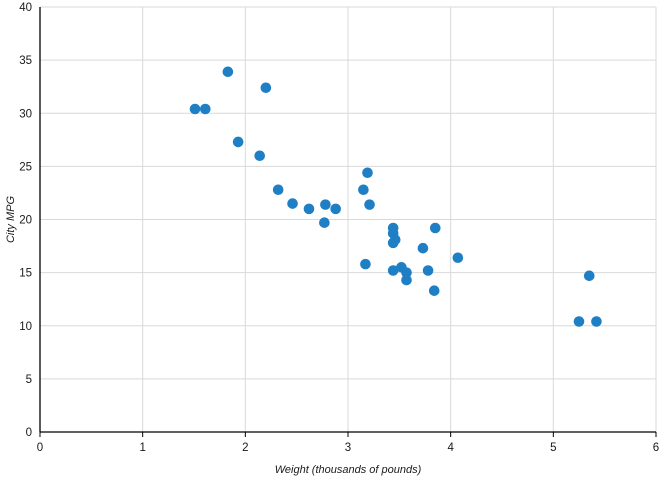  What do you see at coordinates (11, 220) in the screenshot?
I see `y-axis-title: City MPG` at bounding box center [11, 220].